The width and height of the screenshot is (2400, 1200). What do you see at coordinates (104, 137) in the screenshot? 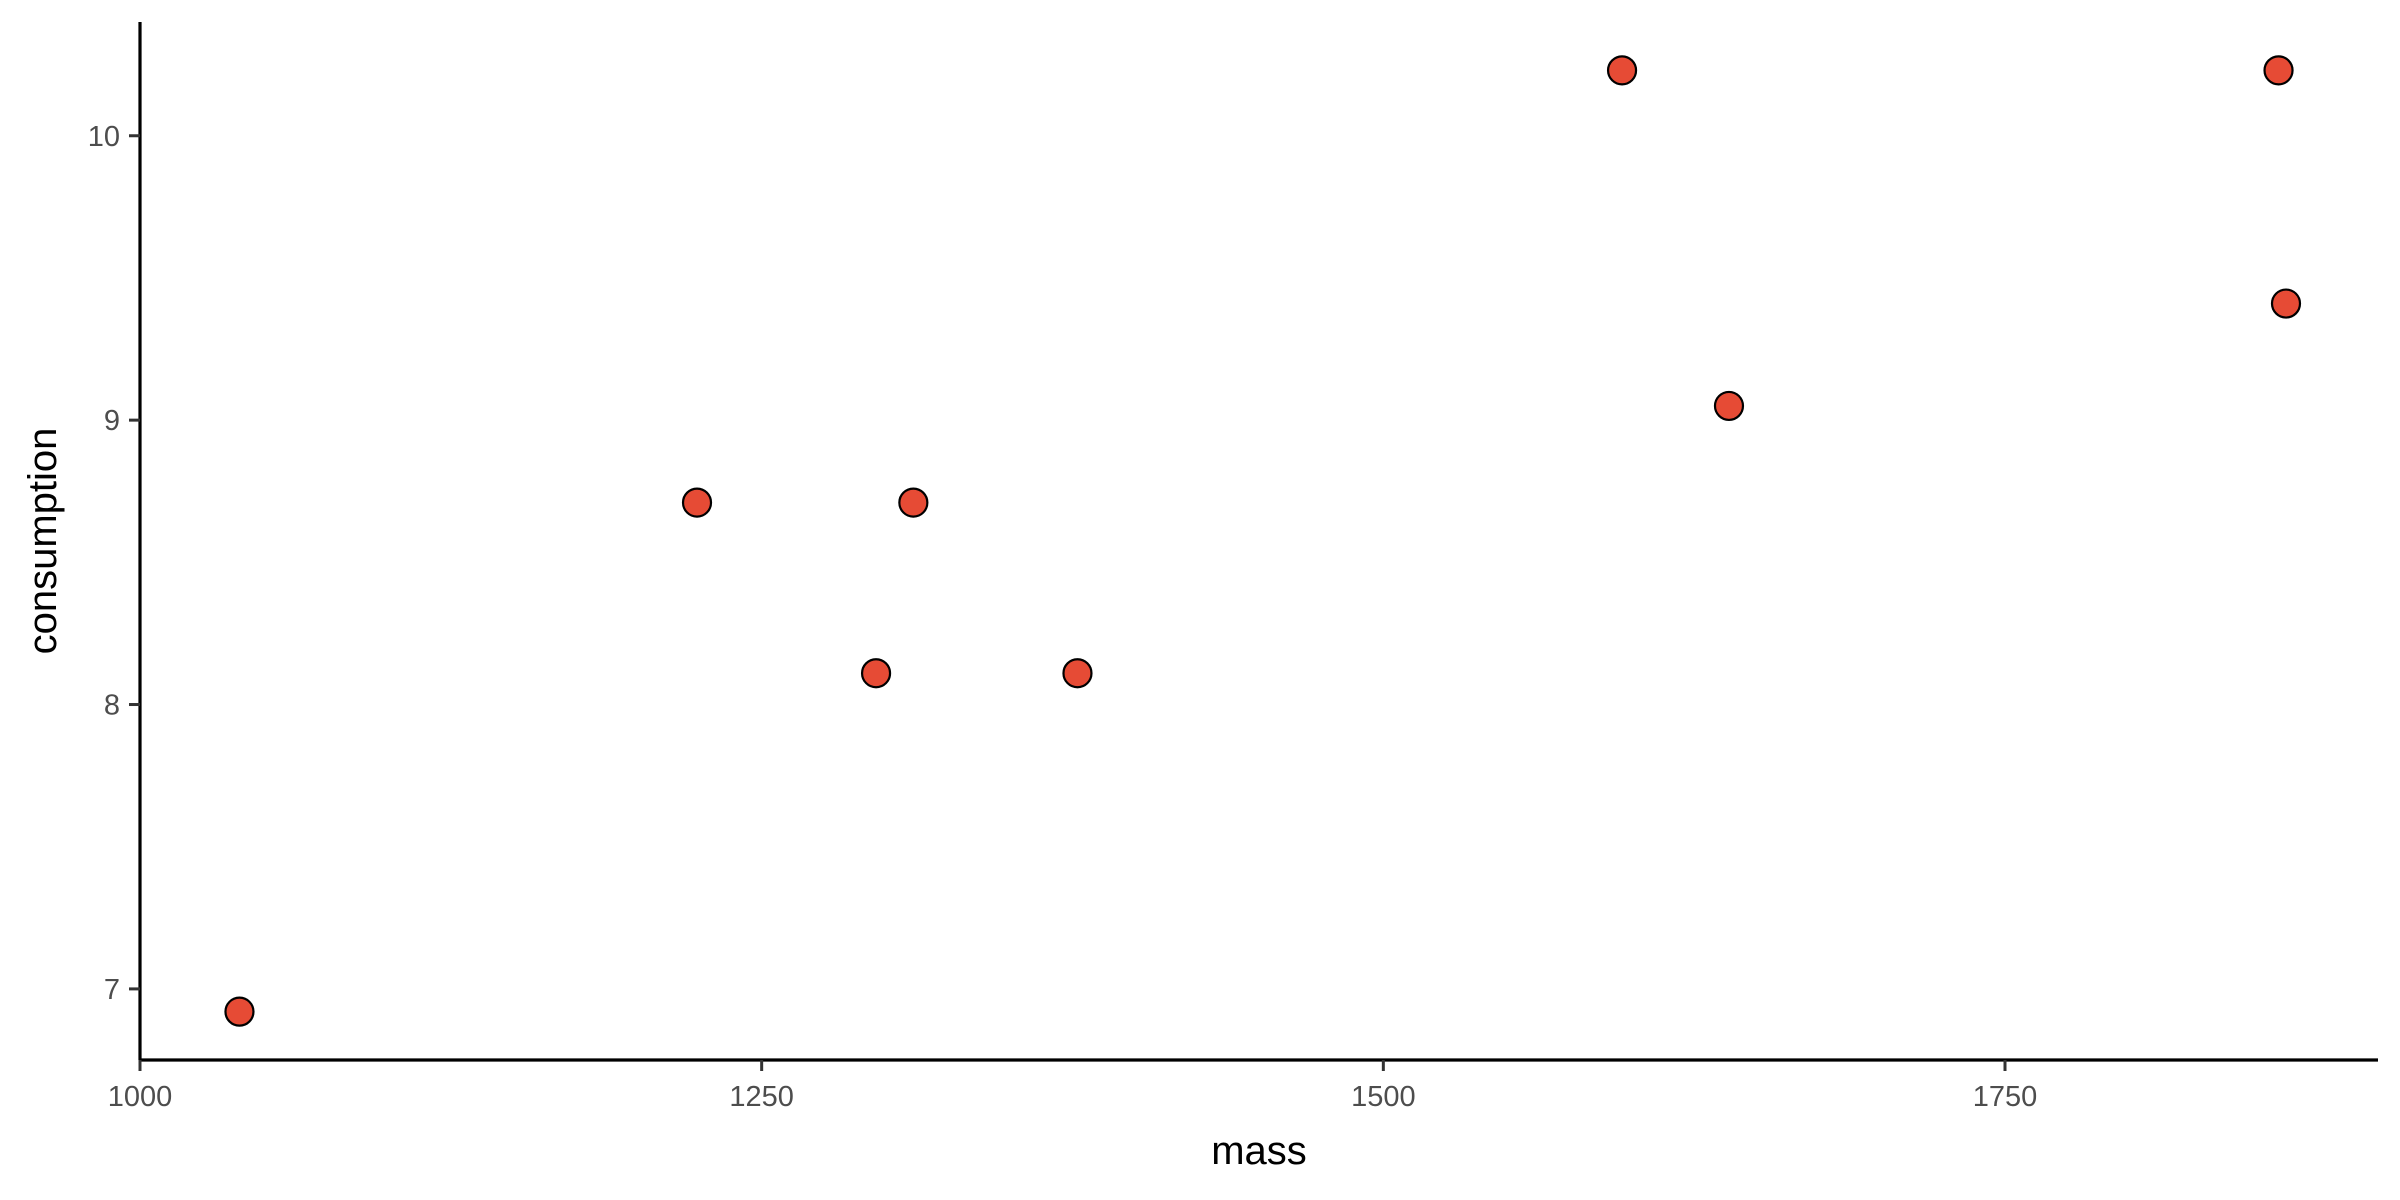
I see `y-tick-label: 10` at bounding box center [104, 137].